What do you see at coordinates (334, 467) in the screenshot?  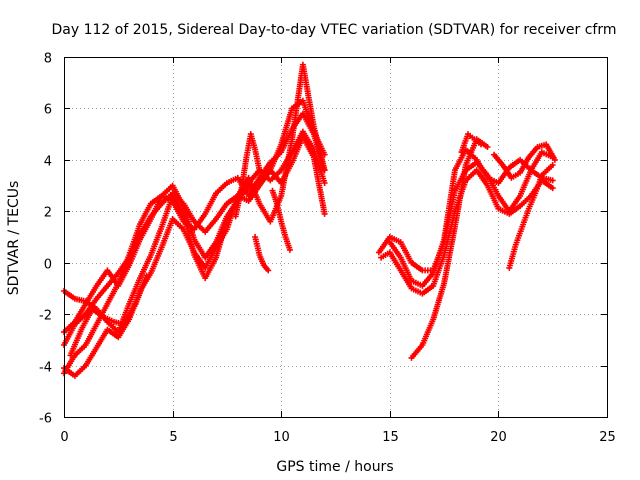 I see `x-axis-label: GPS time / hours` at bounding box center [334, 467].